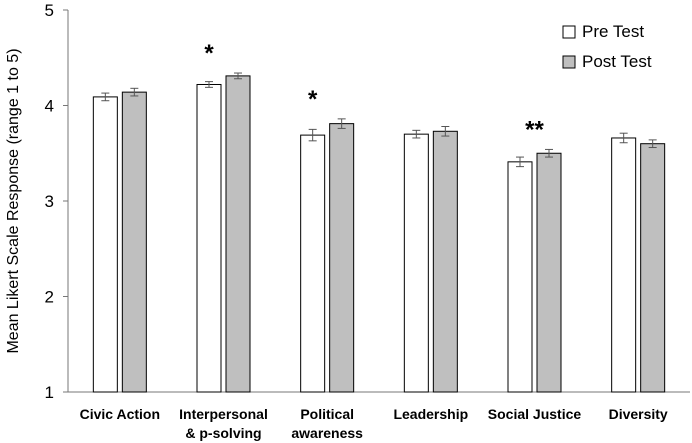  What do you see at coordinates (327, 433) in the screenshot?
I see `category-label: awareness` at bounding box center [327, 433].